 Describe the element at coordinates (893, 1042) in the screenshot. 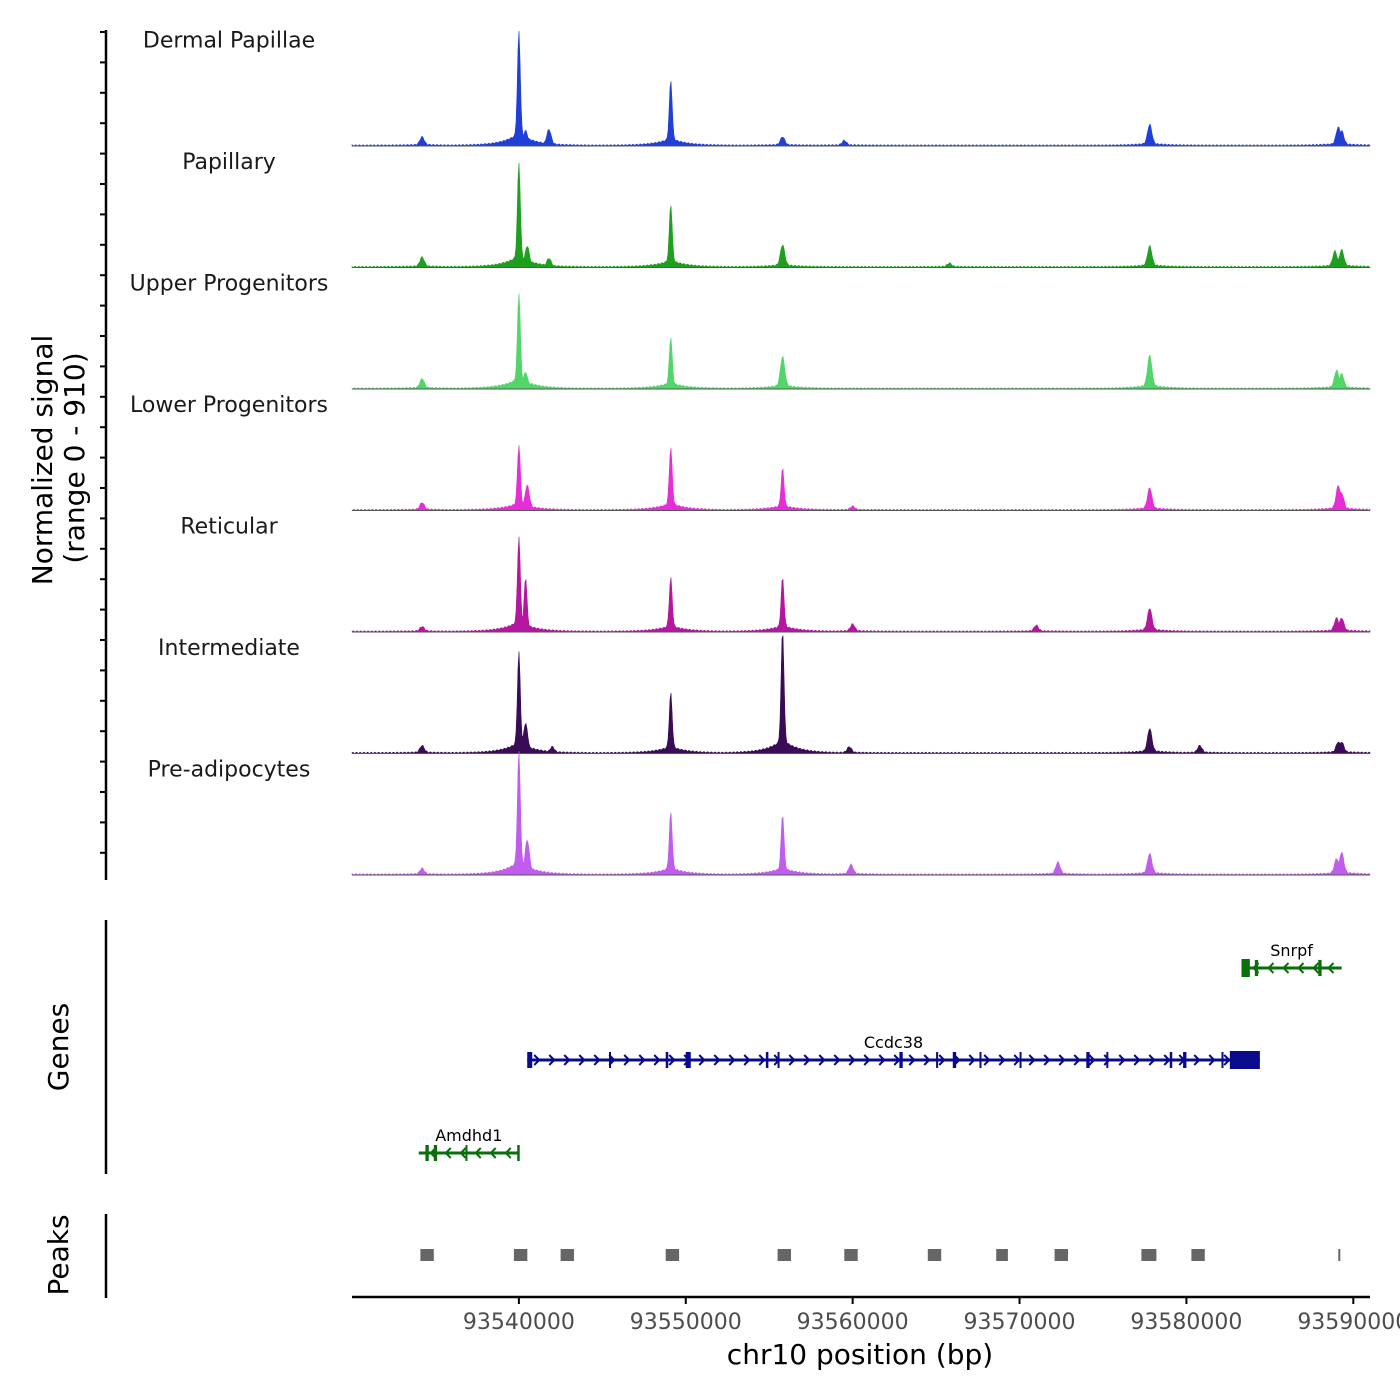

I see `gene-label: Ccdc38` at that location.